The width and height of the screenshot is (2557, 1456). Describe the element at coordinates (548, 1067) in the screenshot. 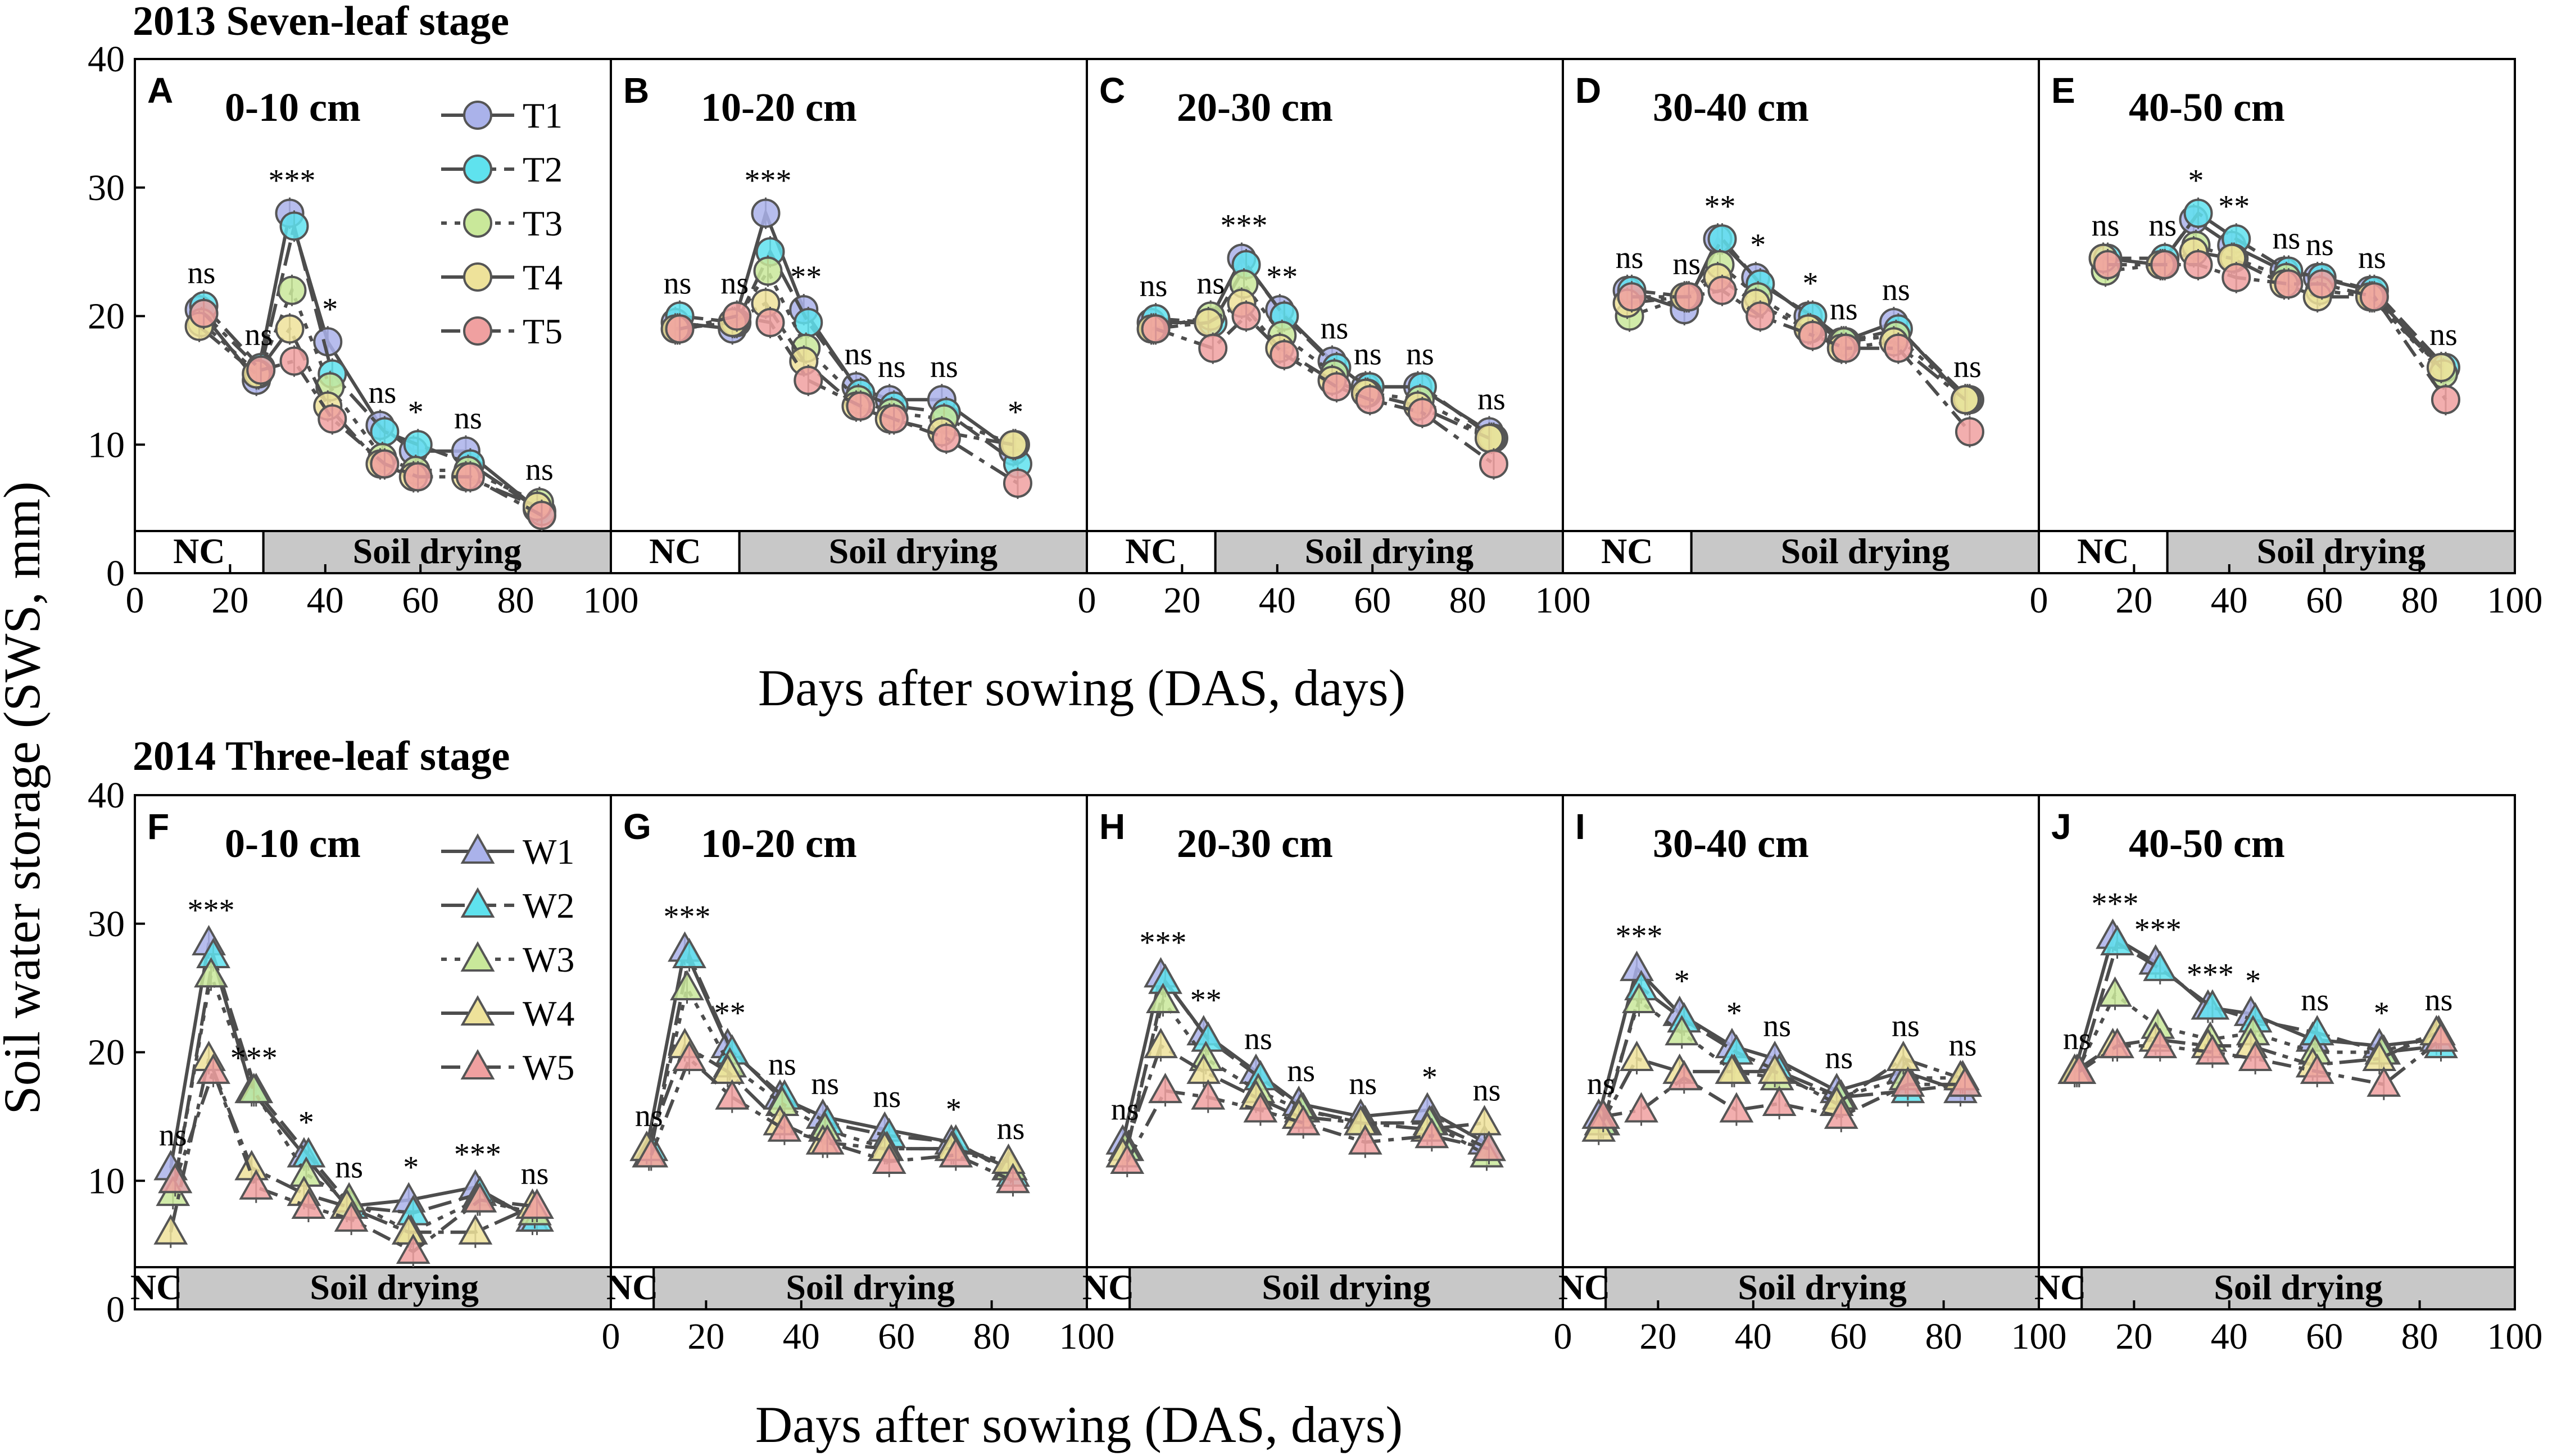

I see `legend-label: W5` at that location.